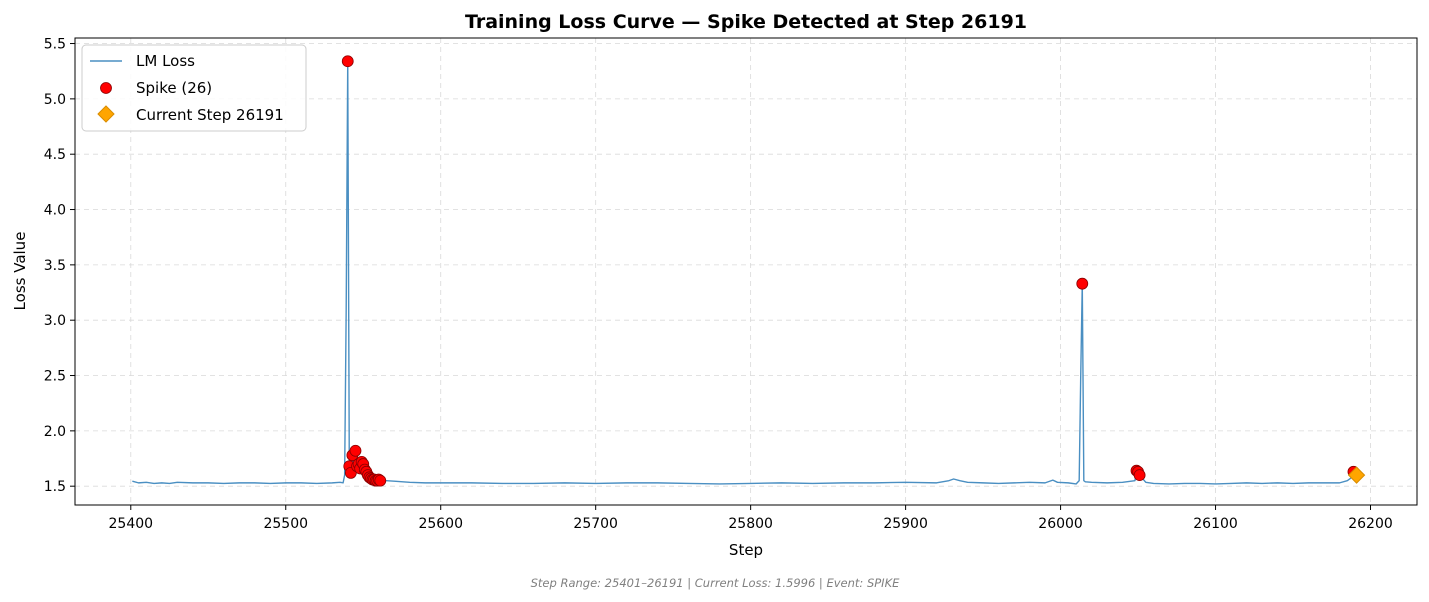  I want to click on legend-box, so click(194, 88).